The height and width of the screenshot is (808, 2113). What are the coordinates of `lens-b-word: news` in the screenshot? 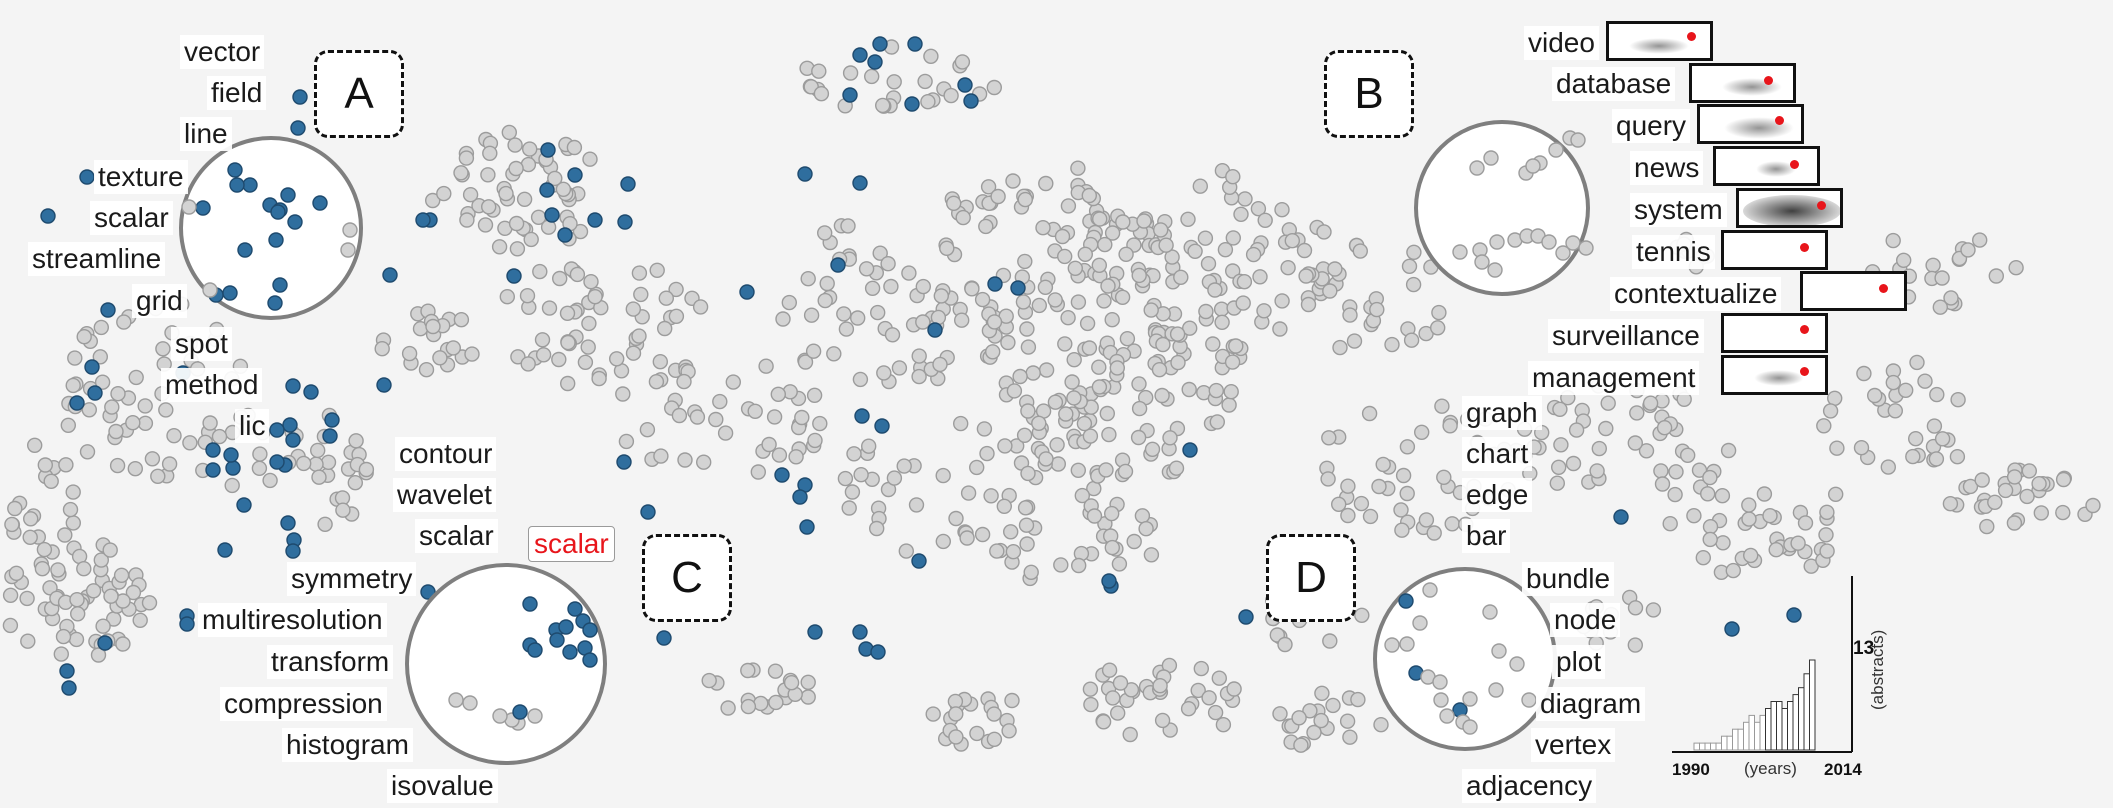 It's located at (1667, 168).